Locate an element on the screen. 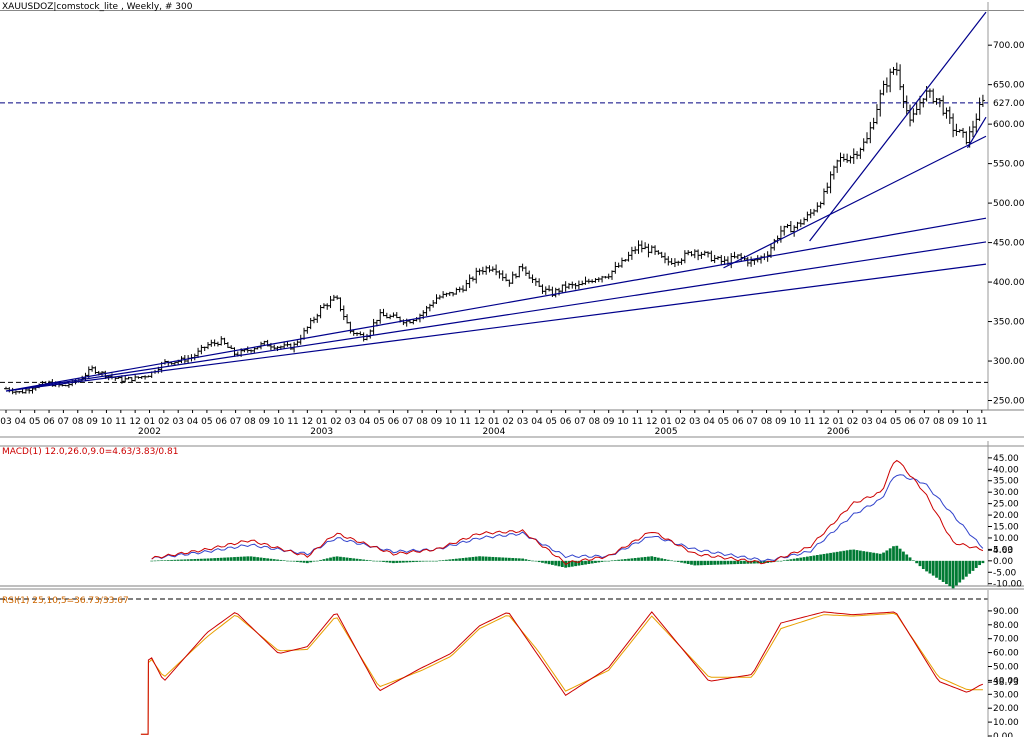 This screenshot has height=737, width=1024. macd-line is located at coordinates (567, 512).